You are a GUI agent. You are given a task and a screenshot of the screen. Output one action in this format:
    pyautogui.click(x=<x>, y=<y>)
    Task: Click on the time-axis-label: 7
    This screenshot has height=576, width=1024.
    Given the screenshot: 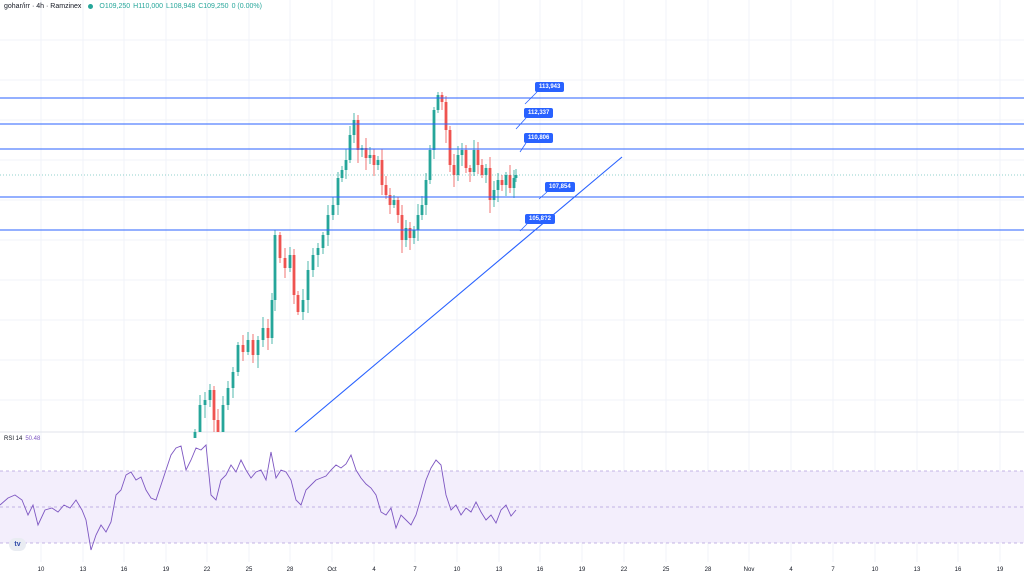 What is the action you would take?
    pyautogui.click(x=415, y=570)
    